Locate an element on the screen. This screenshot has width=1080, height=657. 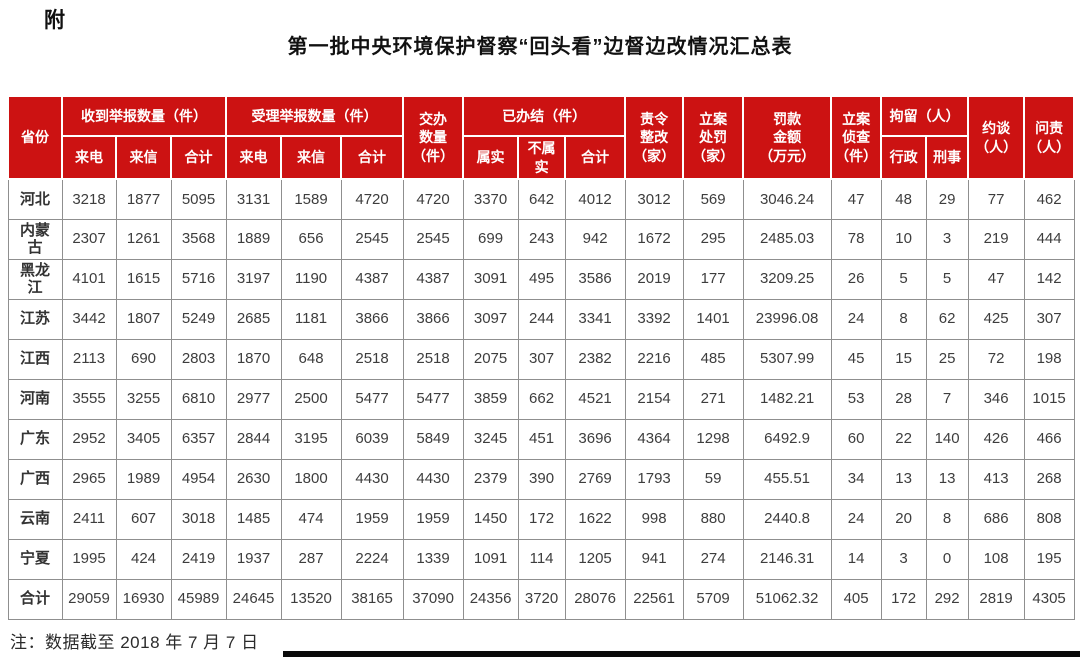
data-cell: 20 is located at coordinates (903, 519).